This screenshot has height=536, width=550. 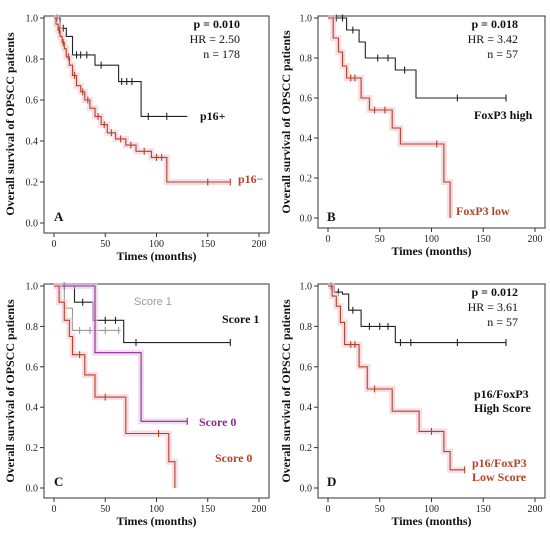 What do you see at coordinates (331, 481) in the screenshot?
I see `panel-letter: D` at bounding box center [331, 481].